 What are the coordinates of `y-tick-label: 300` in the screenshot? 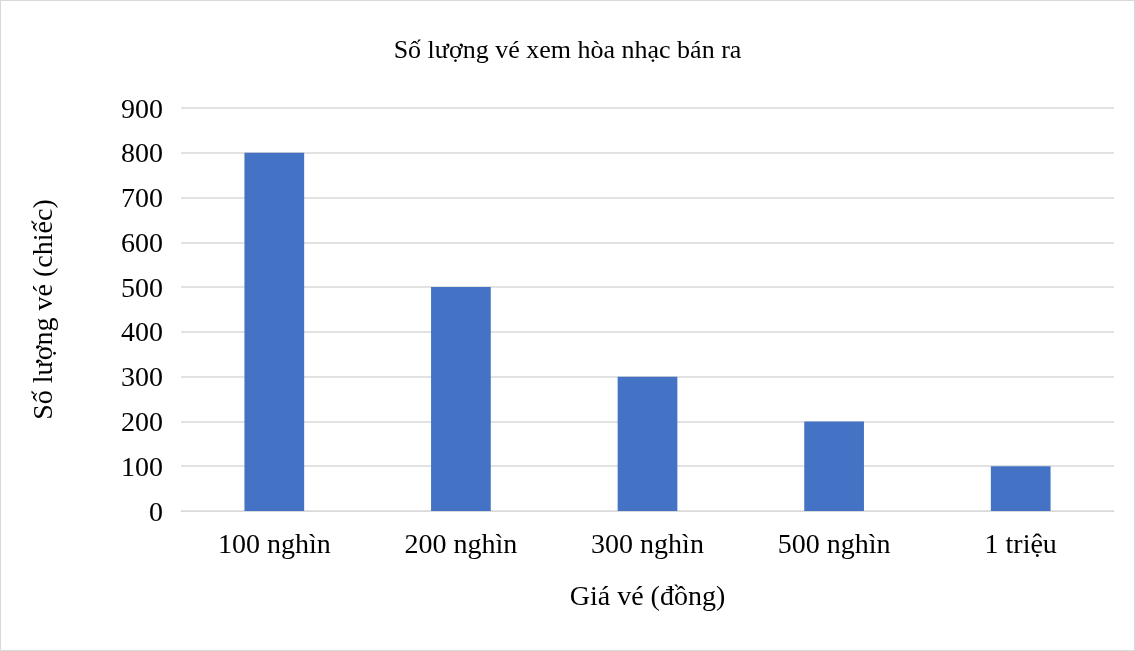 It's located at (142, 377).